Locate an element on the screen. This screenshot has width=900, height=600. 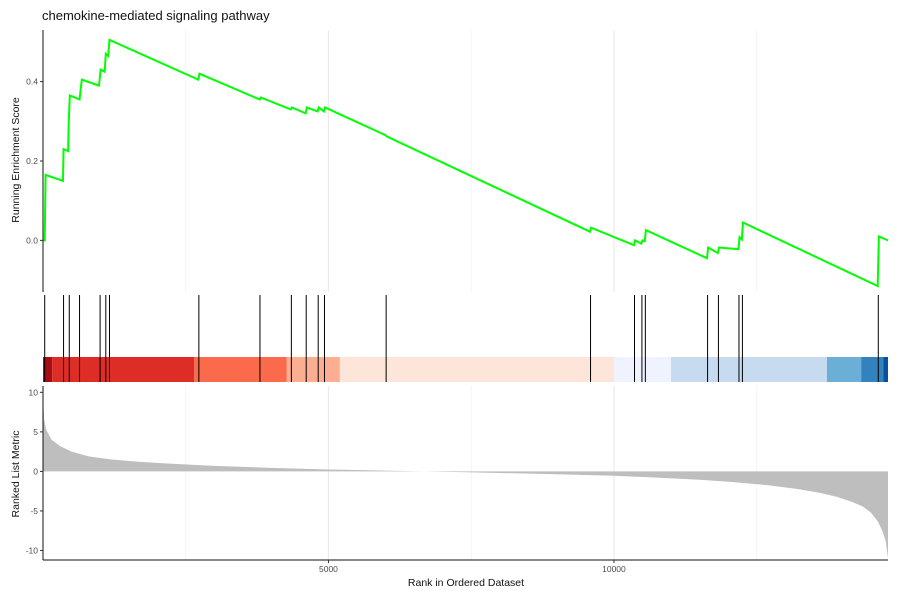
gene-hit-marks is located at coordinates (461, 338).